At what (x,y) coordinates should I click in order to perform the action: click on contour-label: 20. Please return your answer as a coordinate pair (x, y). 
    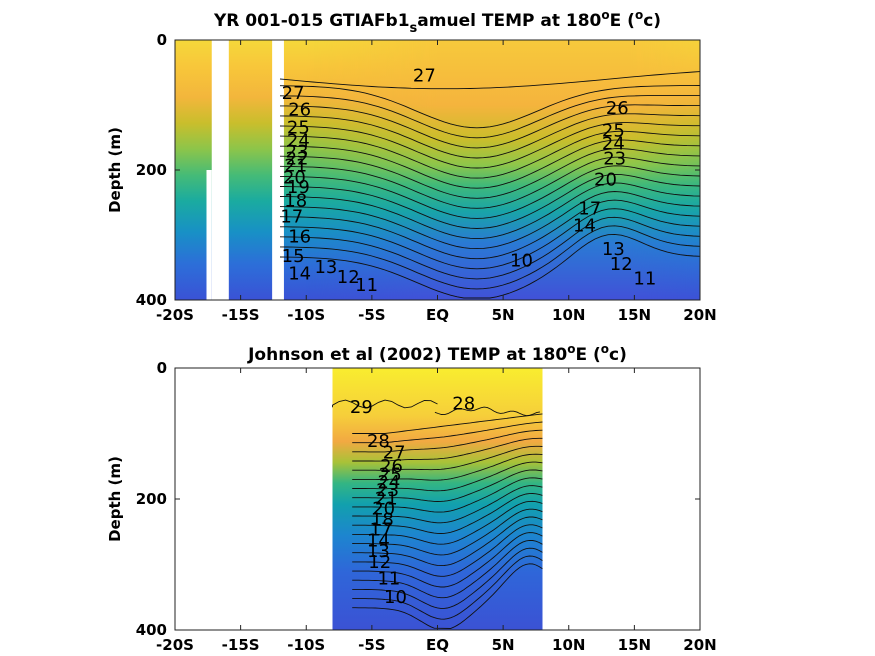
    Looking at the image, I should click on (294, 177).